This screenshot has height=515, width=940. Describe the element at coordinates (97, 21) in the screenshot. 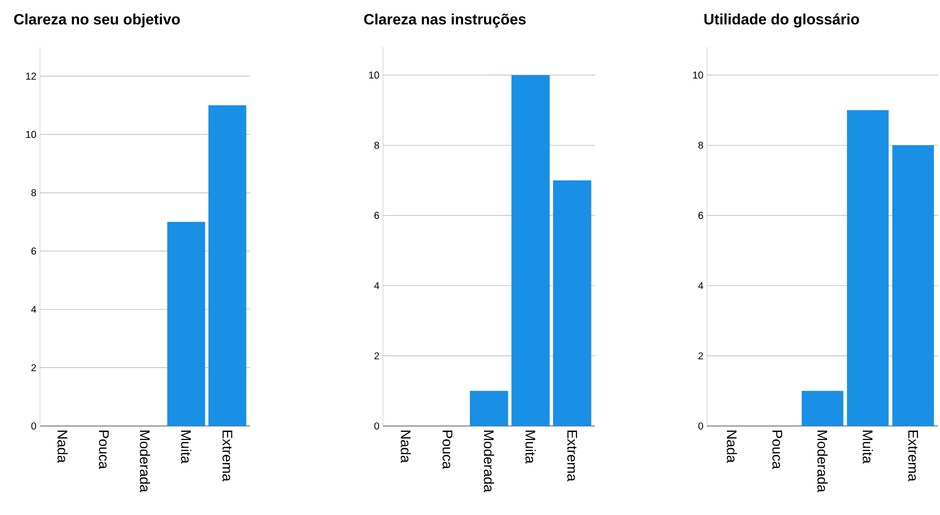

I see `chart-title: Clareza no seu objetivo` at that location.